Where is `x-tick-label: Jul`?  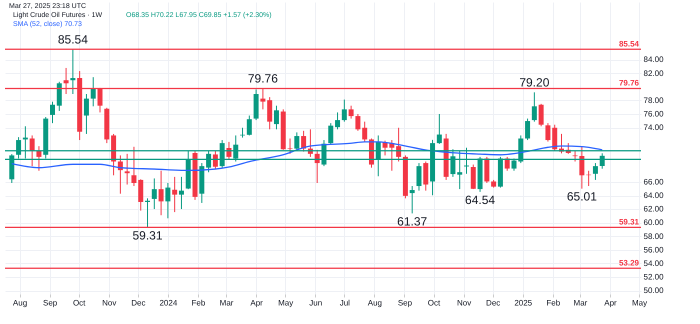 x-tick-label: Jul is located at coordinates (345, 303).